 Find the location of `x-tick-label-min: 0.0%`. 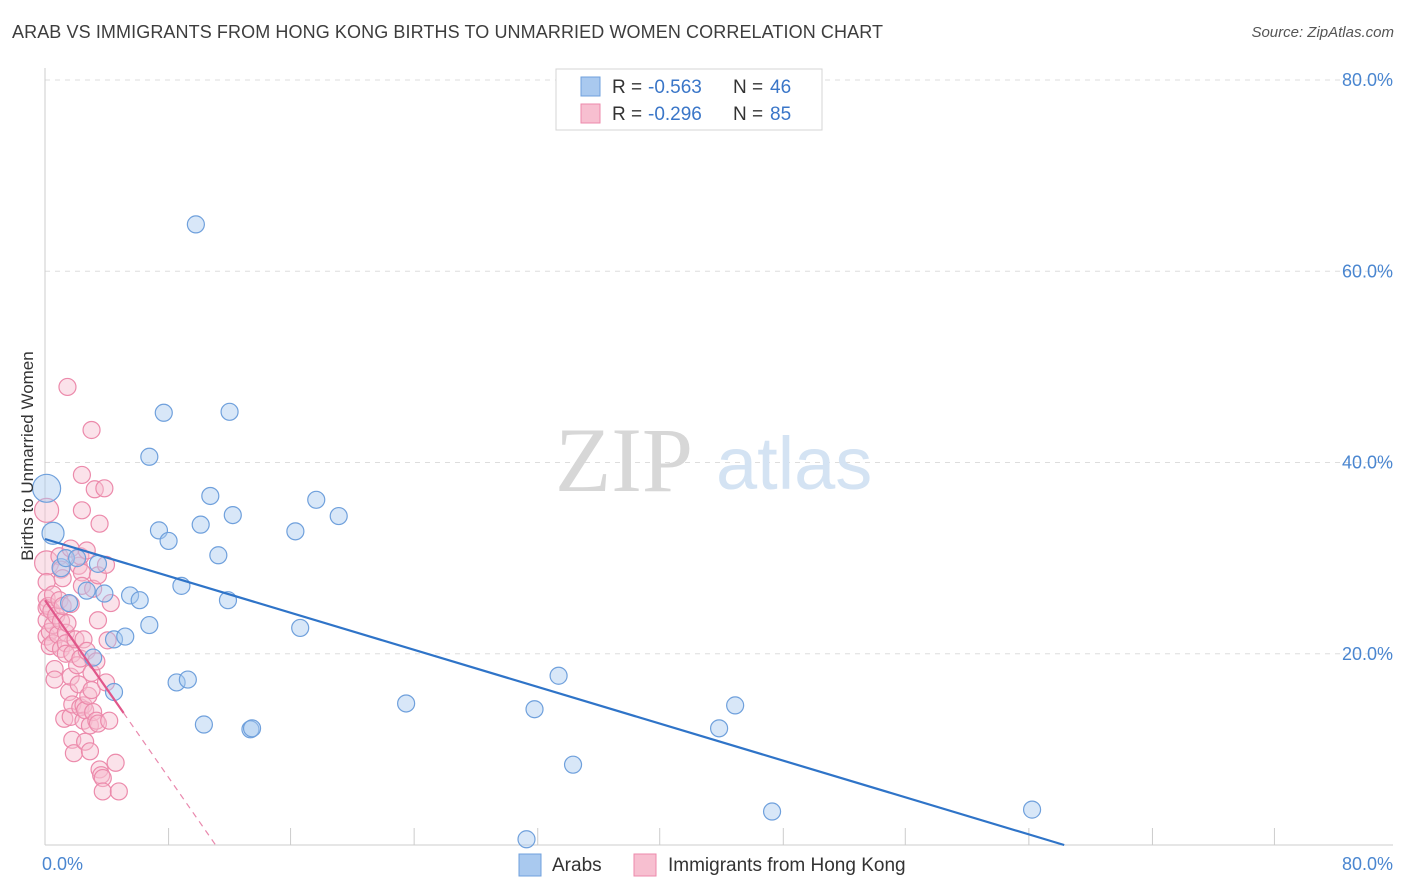

x-tick-label-min: 0.0% is located at coordinates (62, 864).